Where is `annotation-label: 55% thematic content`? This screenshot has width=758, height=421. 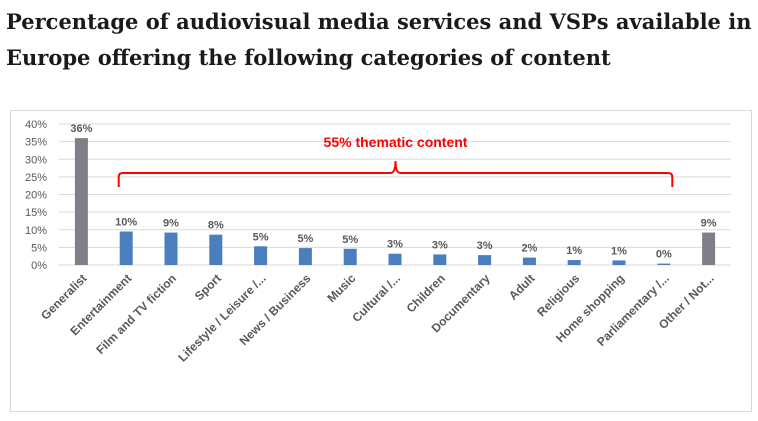
annotation-label: 55% thematic content is located at coordinates (396, 142).